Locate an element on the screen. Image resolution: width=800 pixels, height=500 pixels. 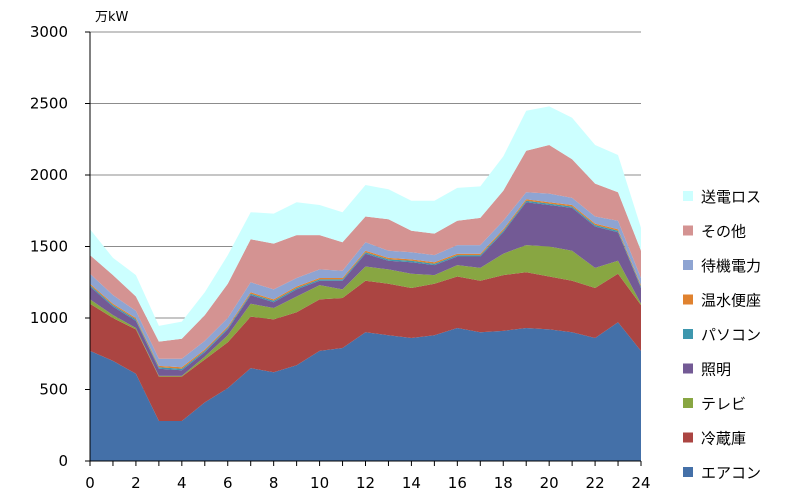
legend-label: 冷蔵庫 is located at coordinates (723, 439).